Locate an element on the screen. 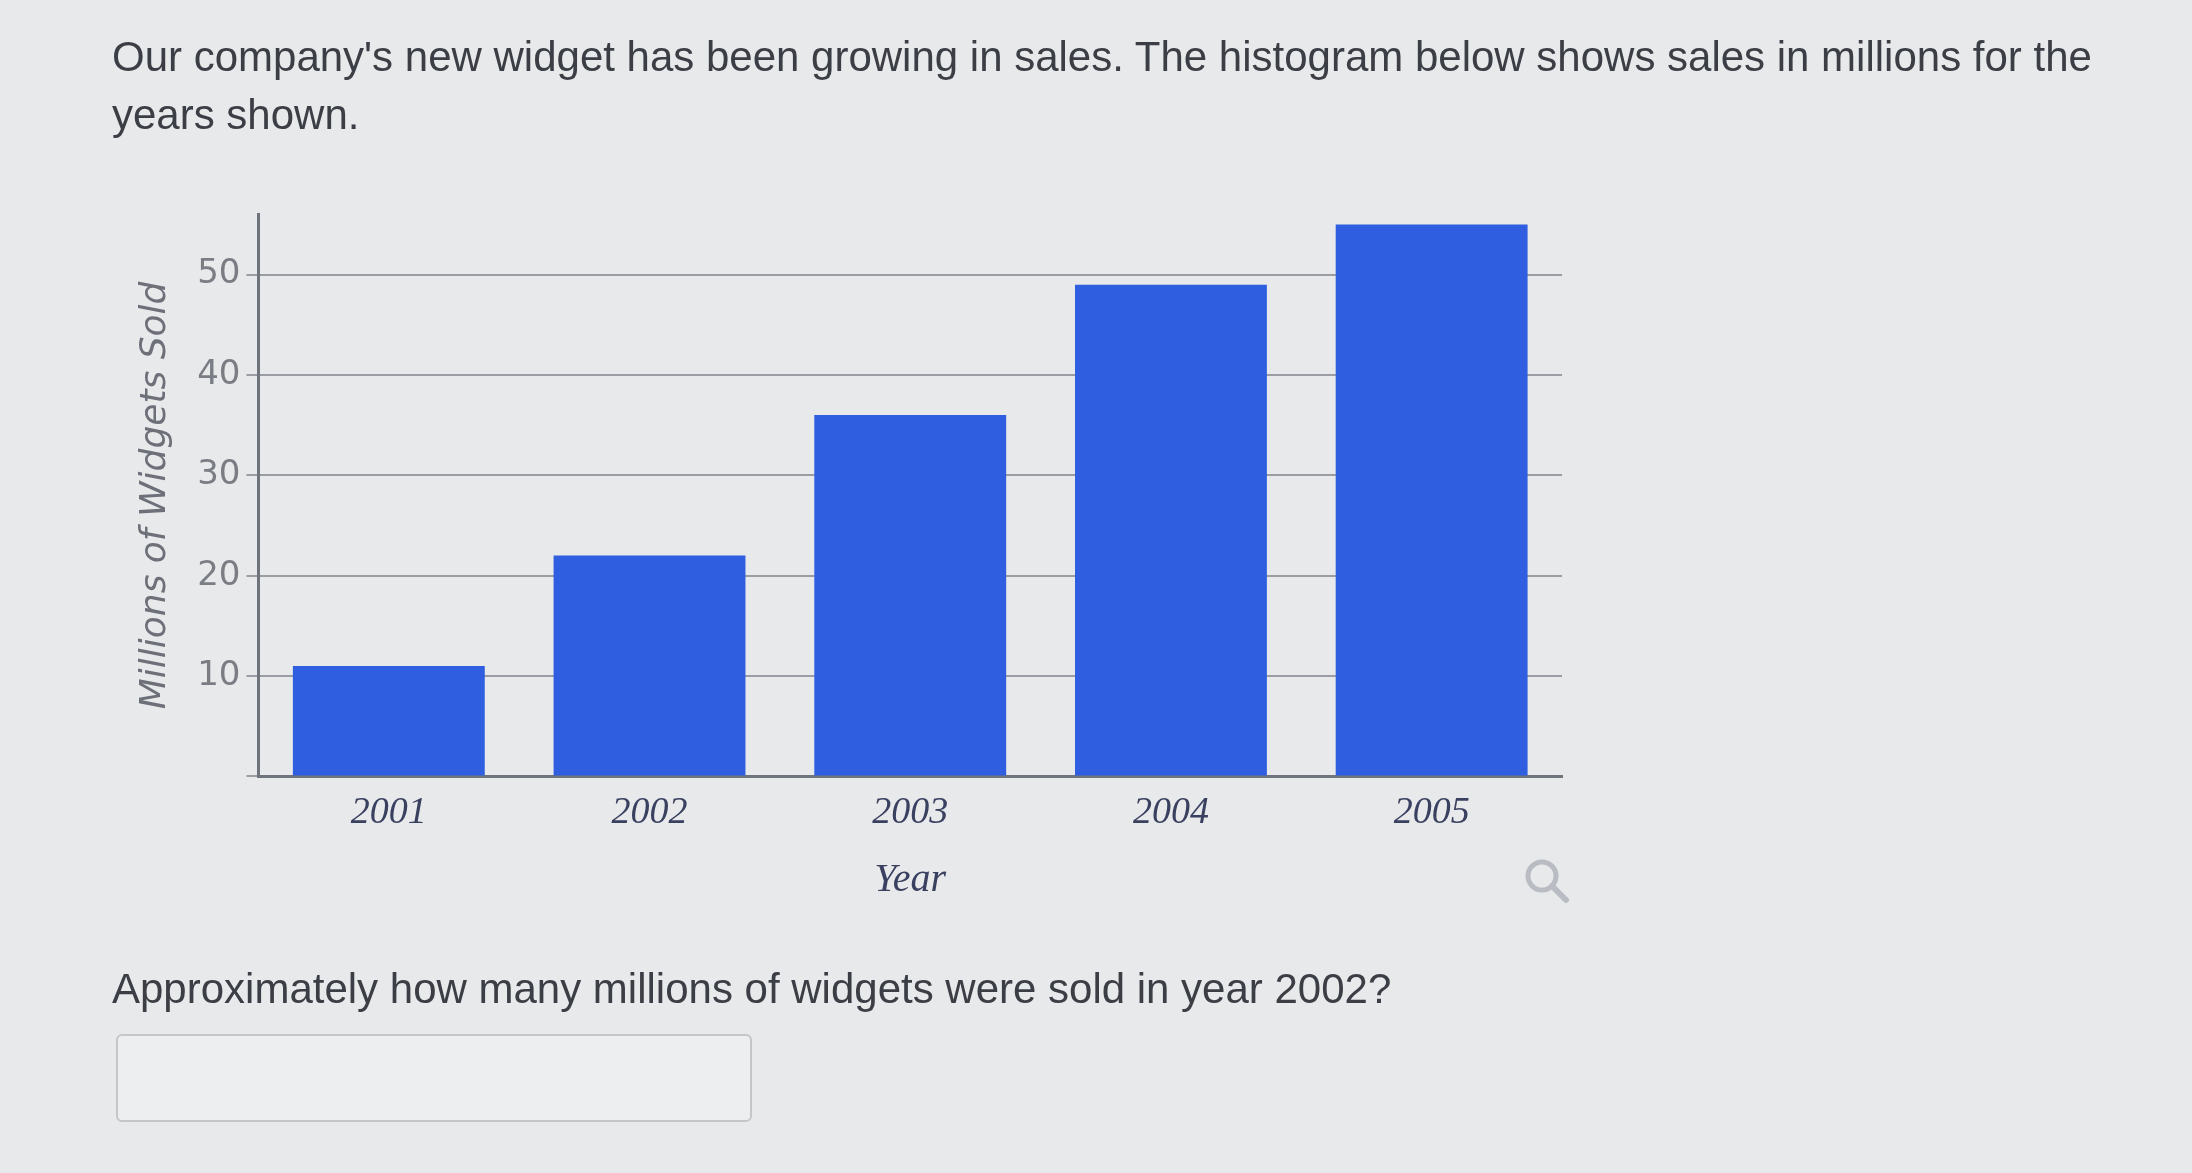  text: Approximately how many millions of widgets were sold in year 2002? is located at coordinates (752, 989).